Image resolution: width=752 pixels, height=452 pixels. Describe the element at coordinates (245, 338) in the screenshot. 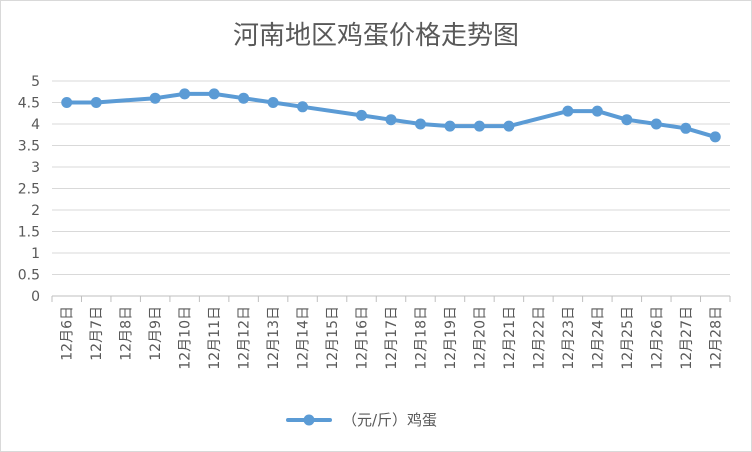

I see `x-tick-label: 12月12日` at that location.